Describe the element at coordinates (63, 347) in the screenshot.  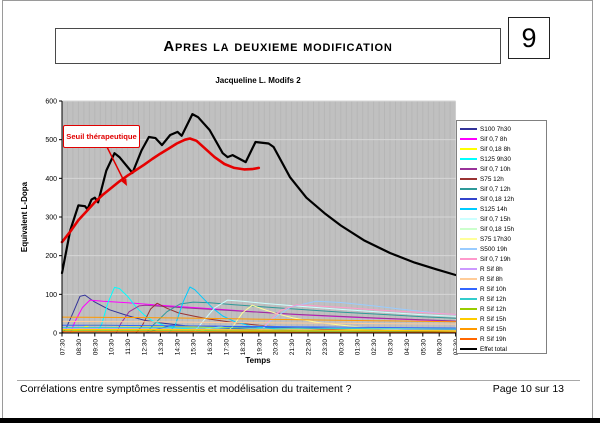
I see `x-tick-label: 07:30` at that location.